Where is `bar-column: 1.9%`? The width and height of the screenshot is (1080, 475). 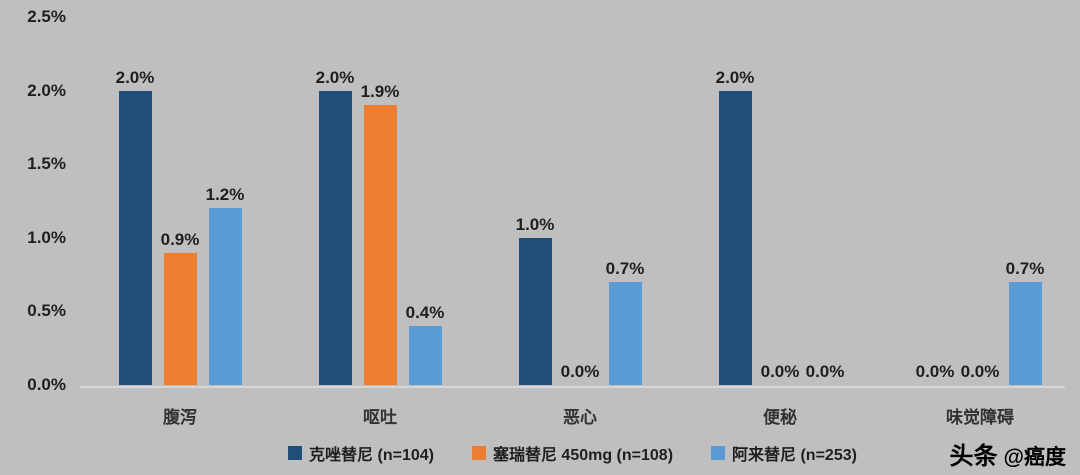
bar-column: 1.9% is located at coordinates (380, 233).